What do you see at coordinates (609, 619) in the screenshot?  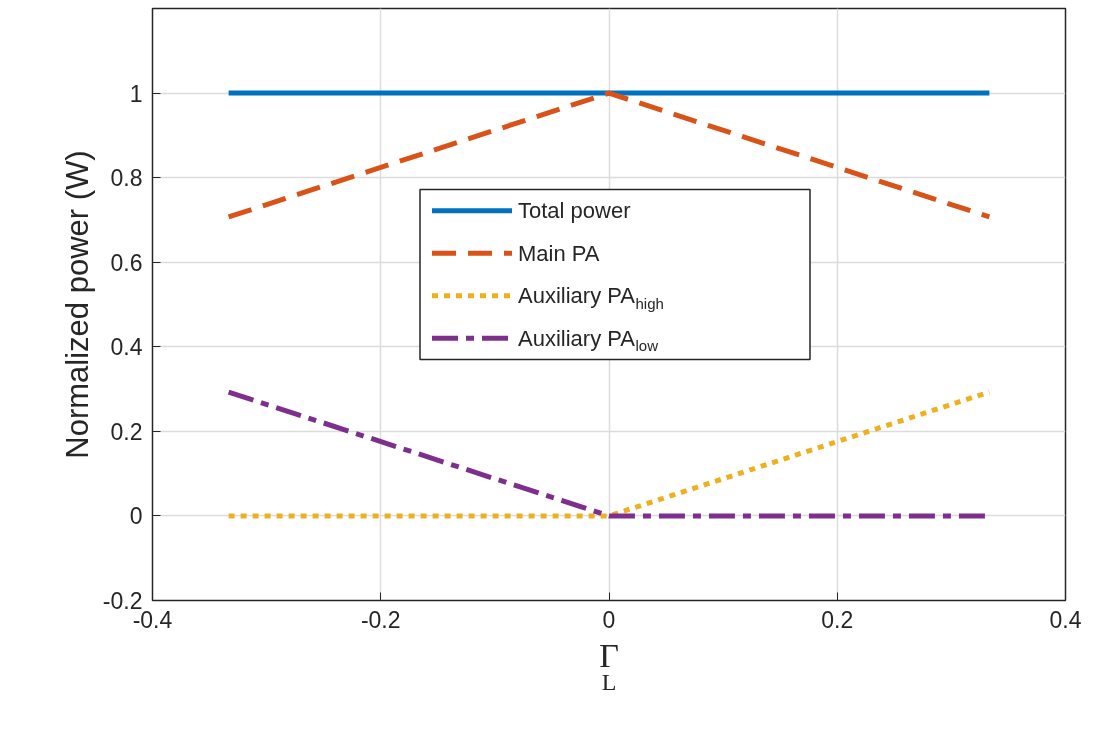 I see `x-tick-label: 0` at bounding box center [609, 619].